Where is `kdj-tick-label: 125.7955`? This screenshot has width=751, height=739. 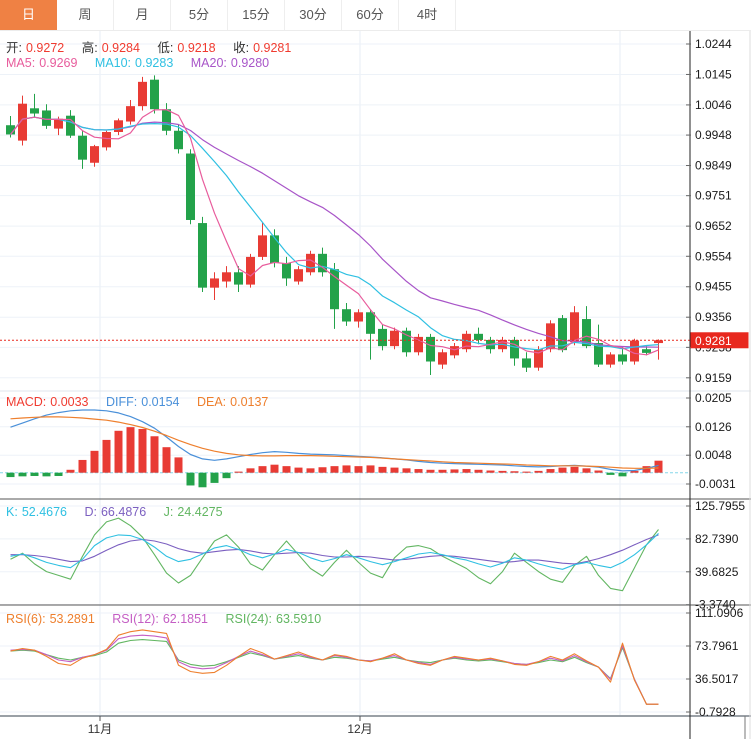 kdj-tick-label: 125.7955 is located at coordinates (720, 506).